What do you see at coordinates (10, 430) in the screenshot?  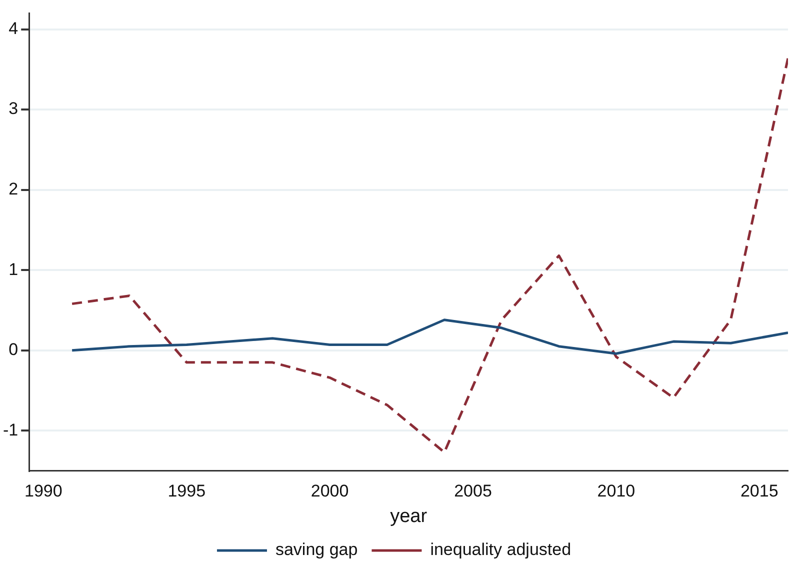 I see `y-tick-label: -1` at bounding box center [10, 430].